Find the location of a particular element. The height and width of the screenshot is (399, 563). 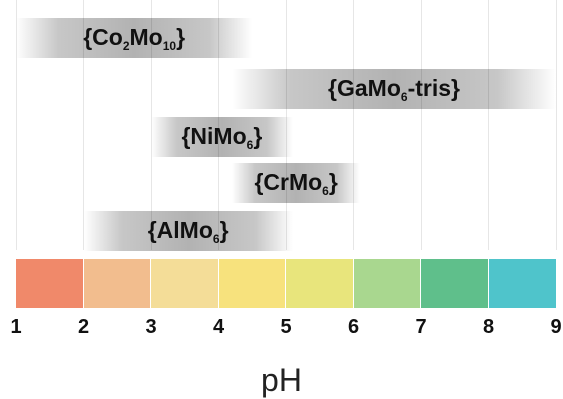

x-axis-label: pH is located at coordinates (281, 380).